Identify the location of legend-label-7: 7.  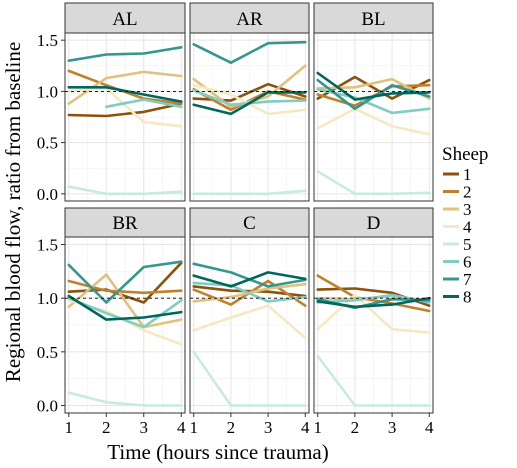
(467, 279).